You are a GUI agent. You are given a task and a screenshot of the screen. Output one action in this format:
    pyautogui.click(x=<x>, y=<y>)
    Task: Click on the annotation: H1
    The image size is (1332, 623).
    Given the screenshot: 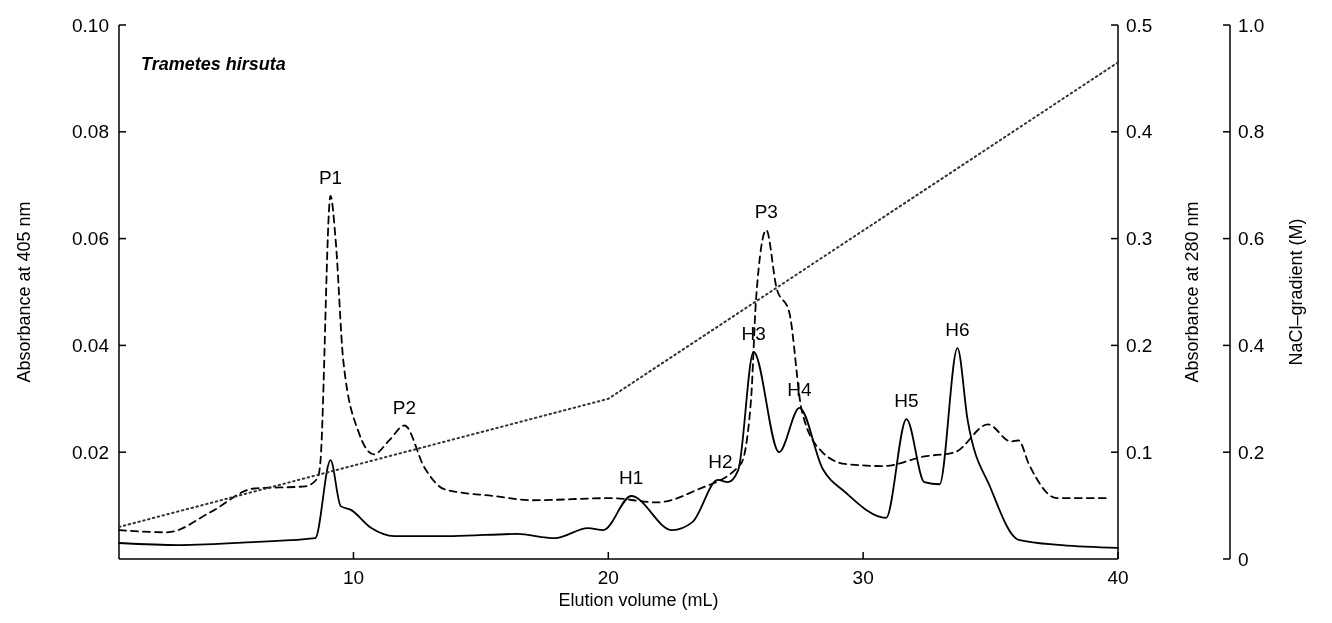 What is the action you would take?
    pyautogui.click(x=631, y=477)
    